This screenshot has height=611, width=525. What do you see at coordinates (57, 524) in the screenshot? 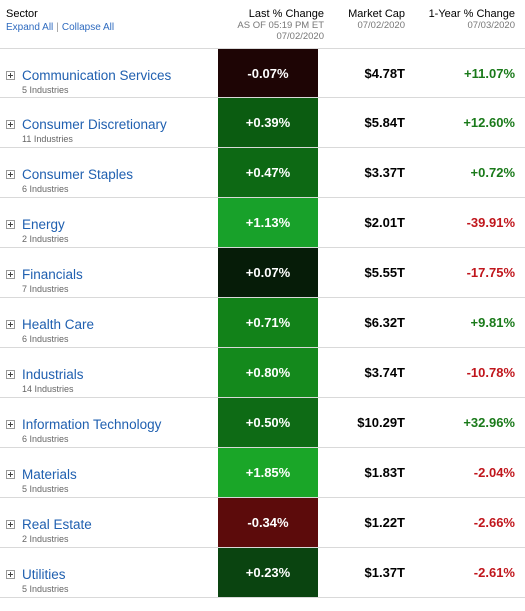
I see `sector-name-link: Real Estate` at bounding box center [57, 524].